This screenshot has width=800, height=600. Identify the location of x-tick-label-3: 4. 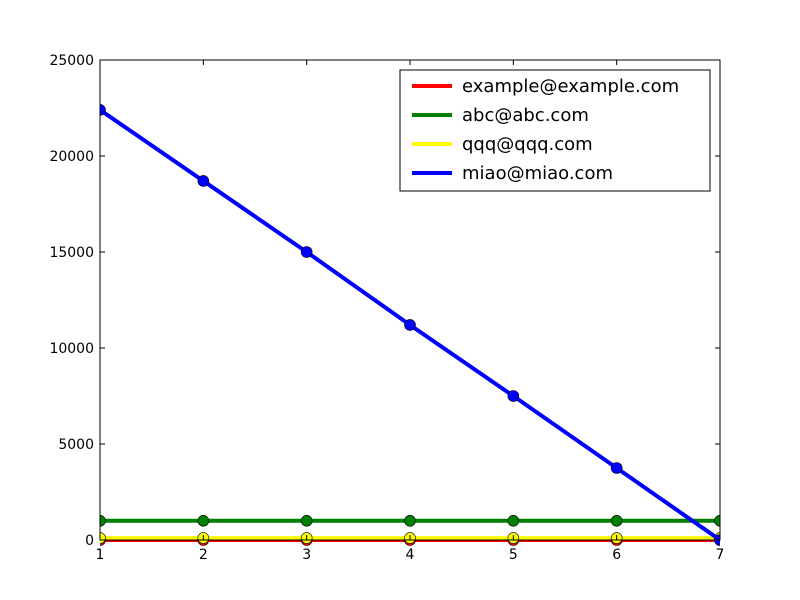
(410, 555).